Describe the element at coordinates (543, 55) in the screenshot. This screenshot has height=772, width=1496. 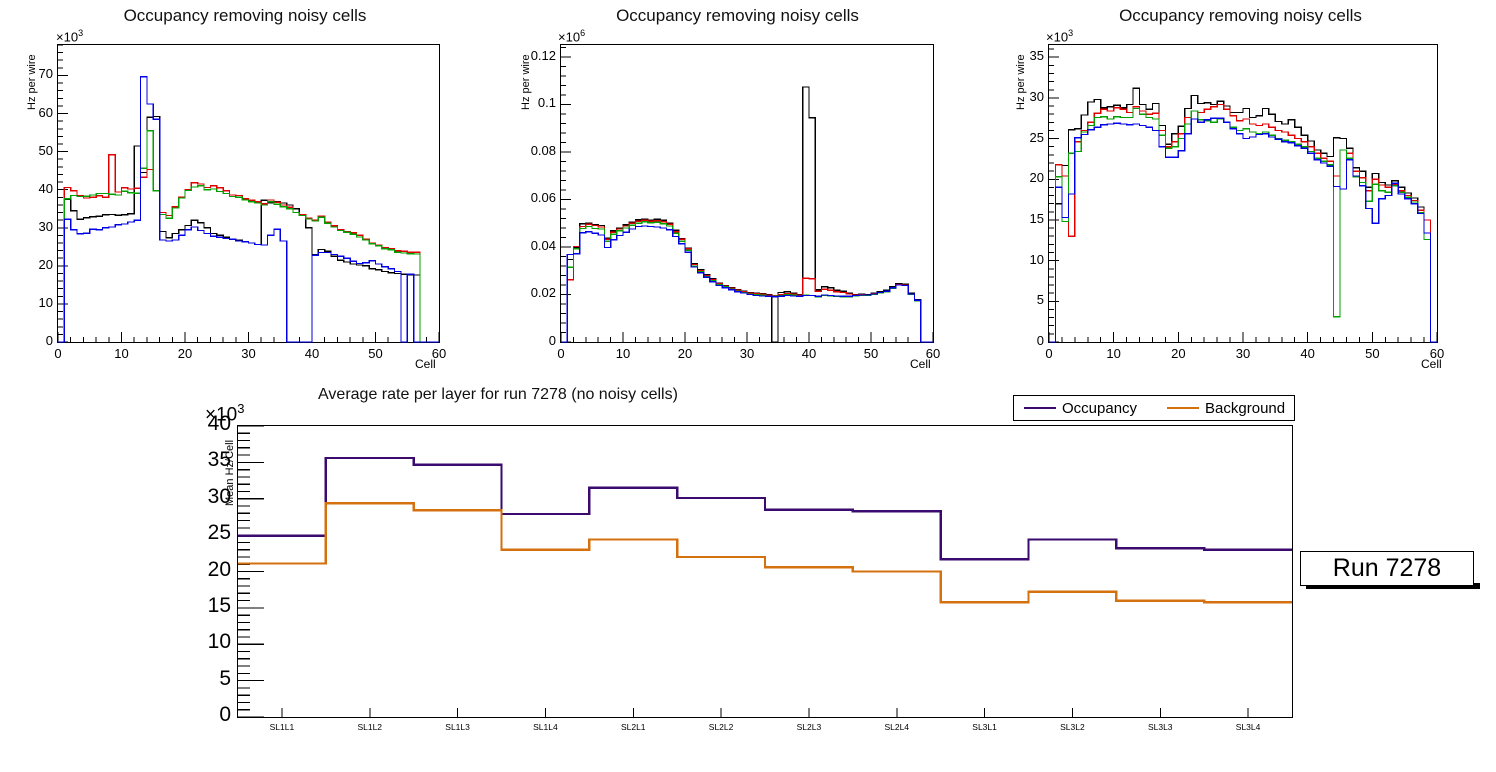
I see `y-tick-label: 0.12` at that location.